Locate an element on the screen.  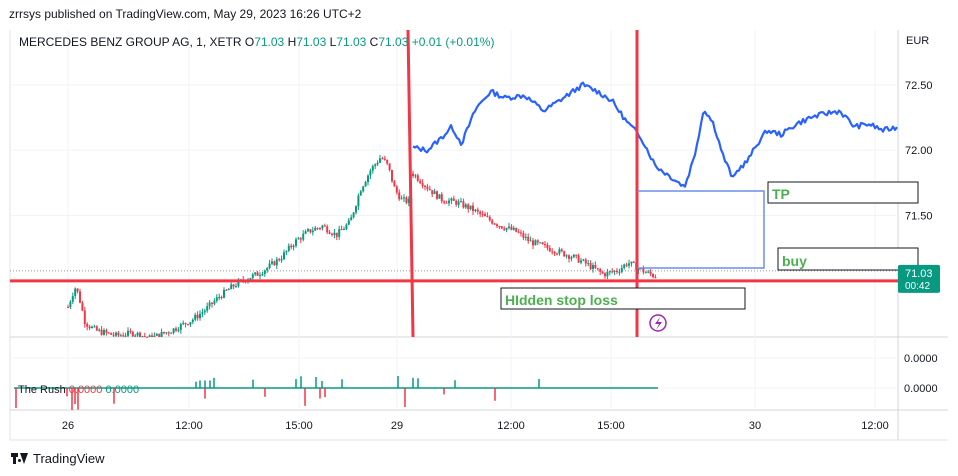
x-tick-label: 15:00 is located at coordinates (611, 426).